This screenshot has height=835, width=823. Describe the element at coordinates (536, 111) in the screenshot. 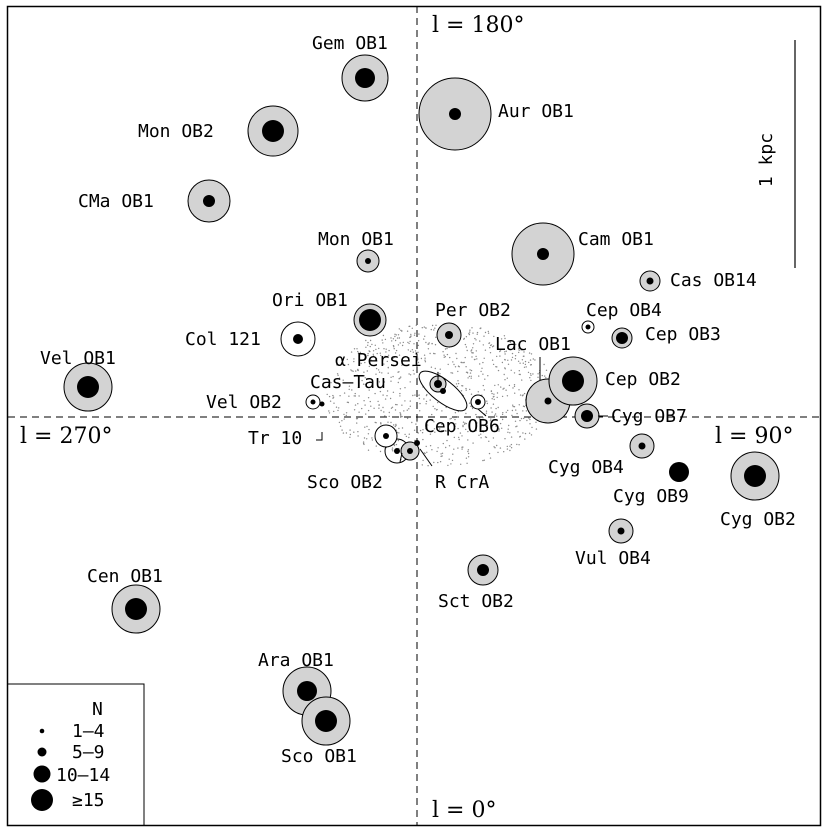

I see `label-aur-ob1: Aur OB1` at that location.